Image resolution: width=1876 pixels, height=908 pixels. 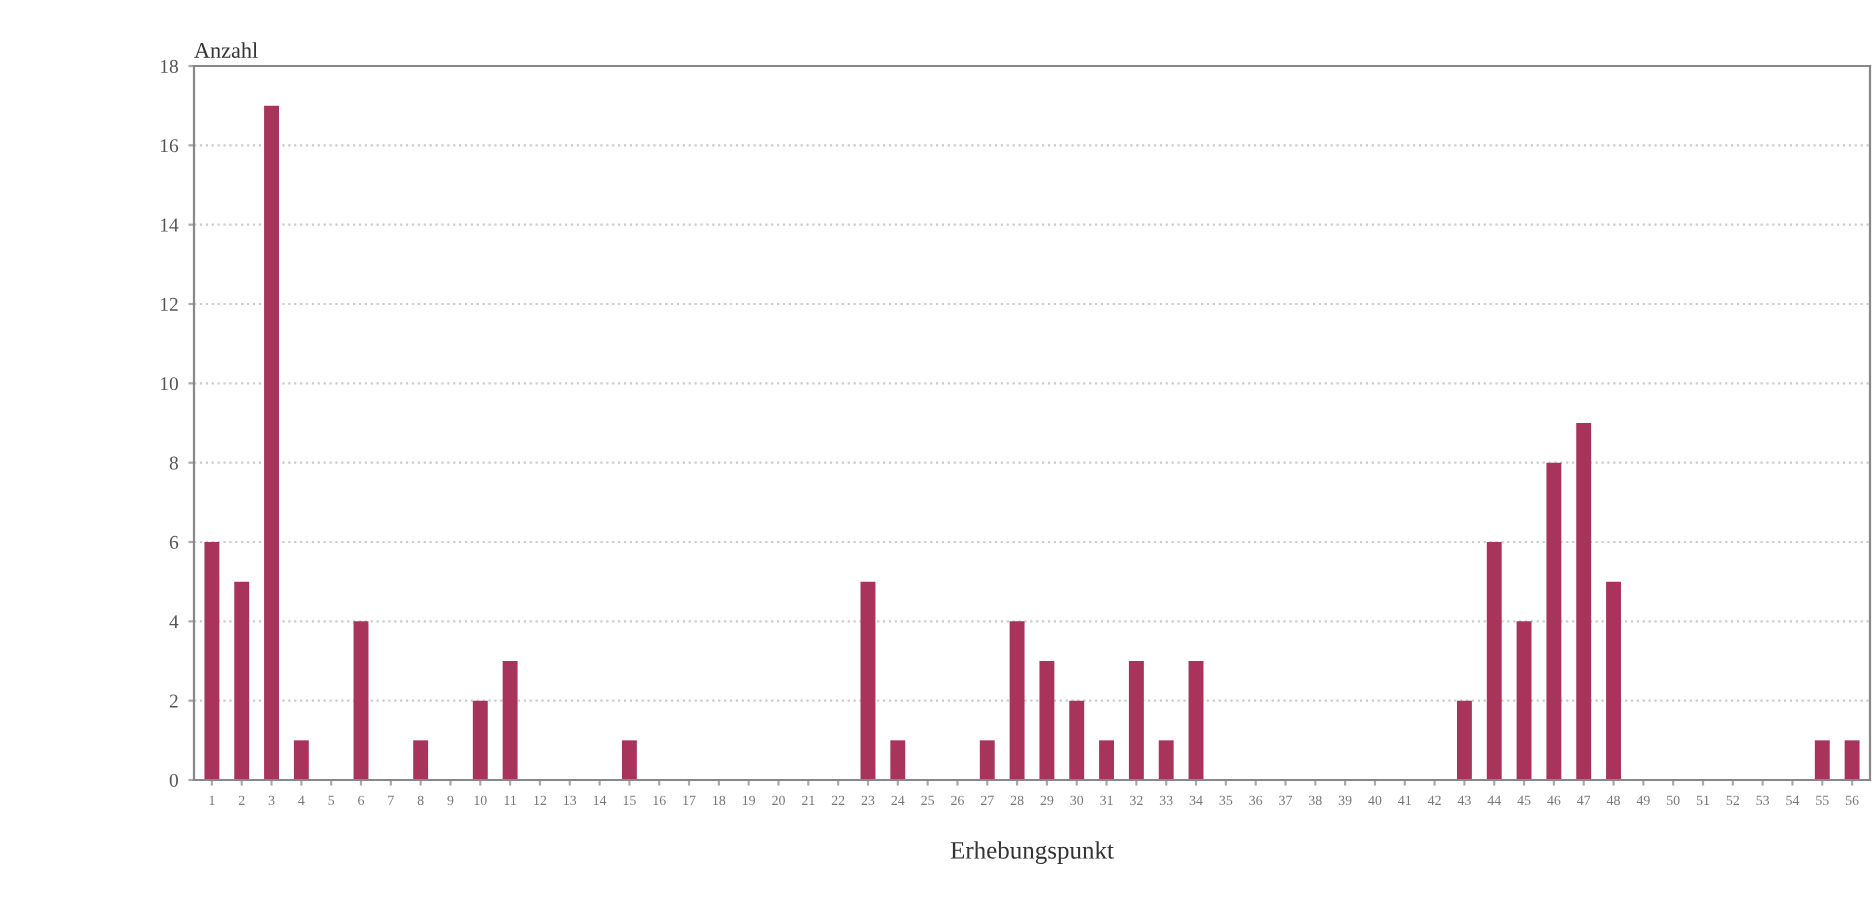 I want to click on y-tick-label: 14, so click(x=169, y=225).